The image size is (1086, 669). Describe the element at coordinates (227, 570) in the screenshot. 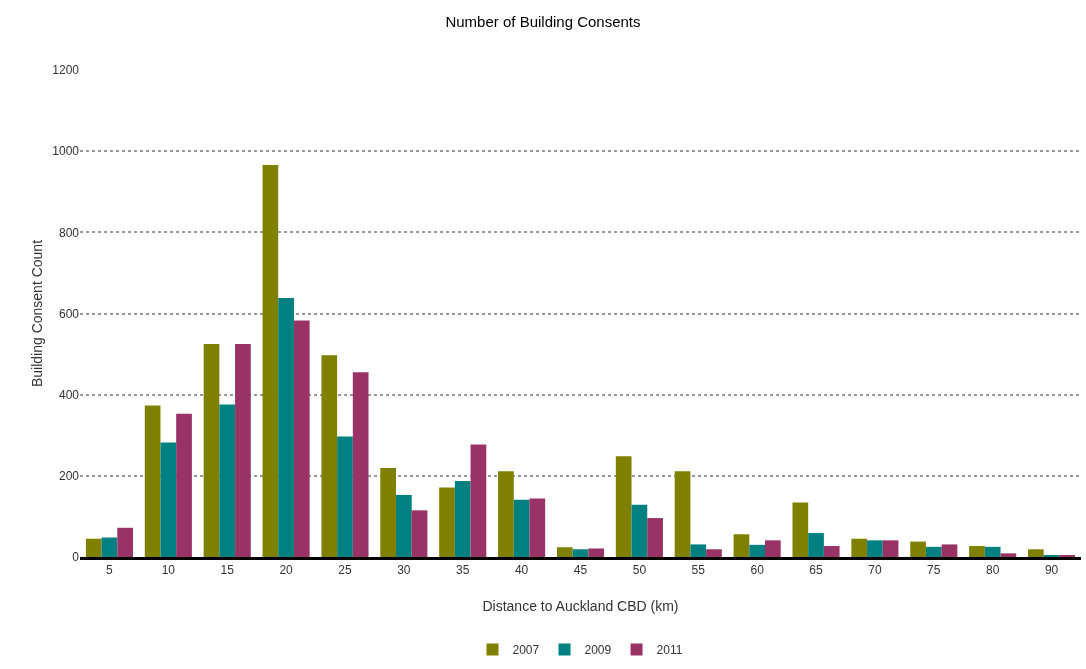

I see `x-tick-label: 15` at that location.